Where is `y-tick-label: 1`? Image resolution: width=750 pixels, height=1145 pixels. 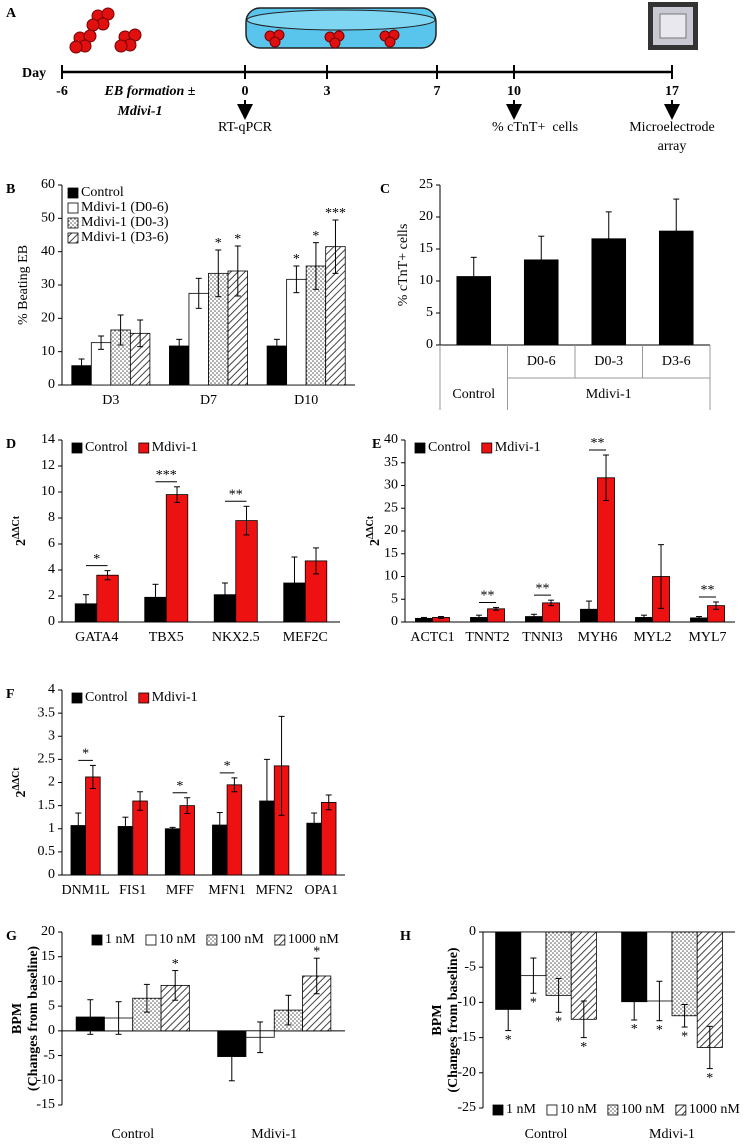 y-tick-label: 1 is located at coordinates (51, 828).